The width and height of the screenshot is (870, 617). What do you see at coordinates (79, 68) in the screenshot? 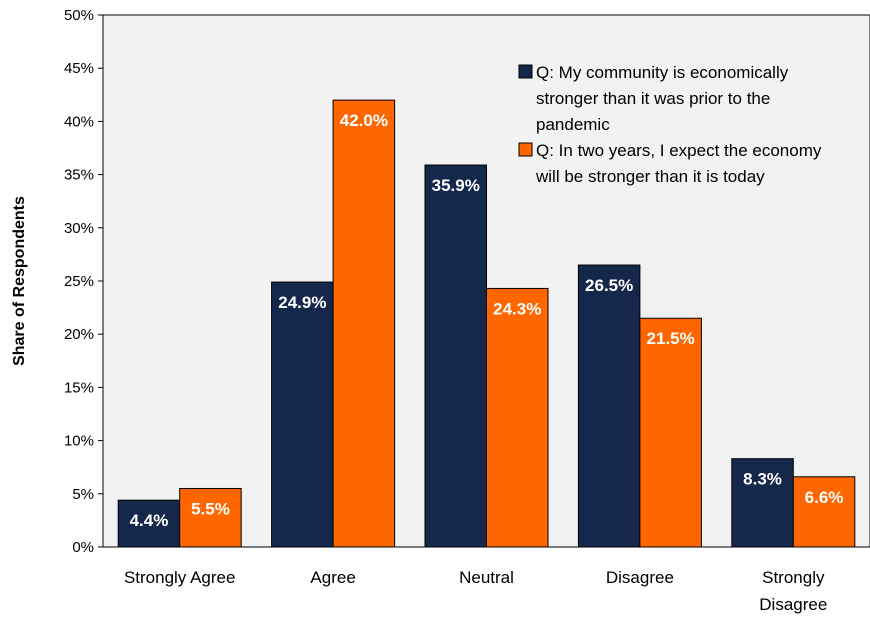
I see `y-tick-label: 45%` at bounding box center [79, 68].